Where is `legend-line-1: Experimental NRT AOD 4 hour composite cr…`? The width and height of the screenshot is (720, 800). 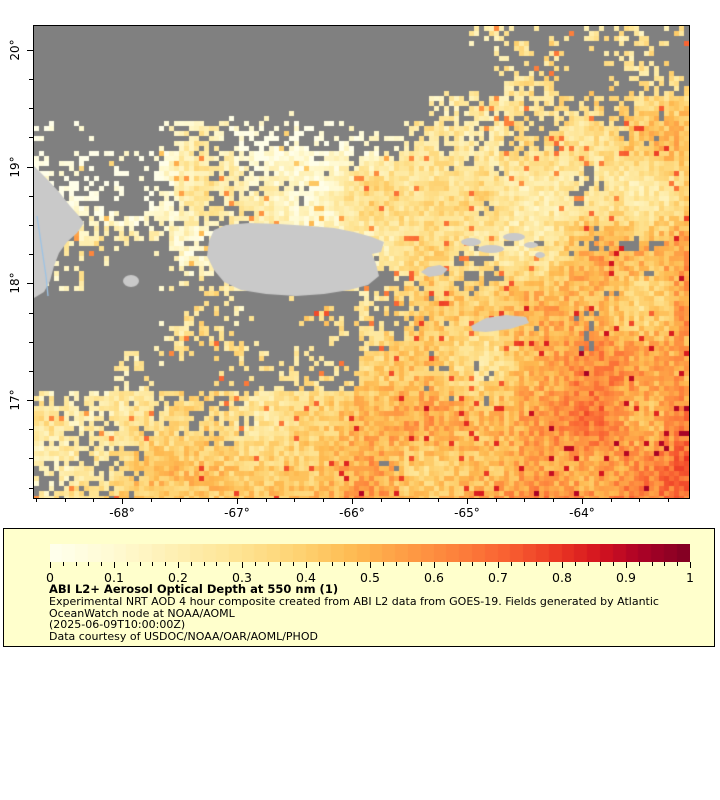
legend-line-1: Experimental NRT AOD 4 hour composite cr… is located at coordinates (354, 601).